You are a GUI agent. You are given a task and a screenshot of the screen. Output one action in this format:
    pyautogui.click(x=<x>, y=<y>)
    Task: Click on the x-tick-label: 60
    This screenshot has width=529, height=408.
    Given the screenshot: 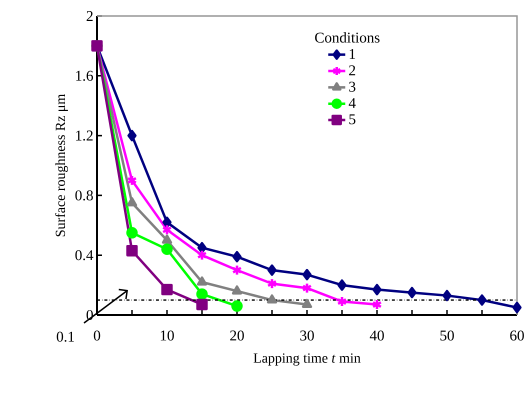 What is the action you would take?
    pyautogui.click(x=517, y=335)
    